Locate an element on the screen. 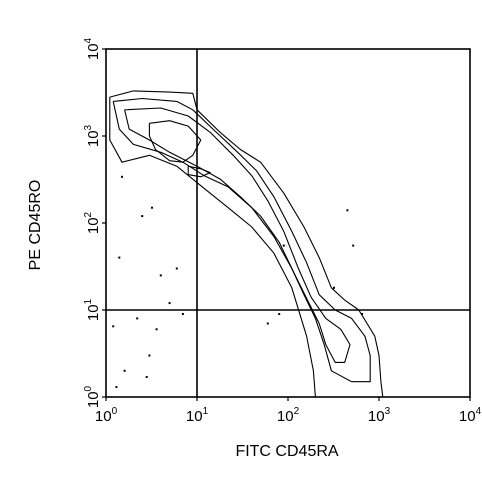 The image size is (482, 488). y-tick-label: 102 is located at coordinates (92, 222).